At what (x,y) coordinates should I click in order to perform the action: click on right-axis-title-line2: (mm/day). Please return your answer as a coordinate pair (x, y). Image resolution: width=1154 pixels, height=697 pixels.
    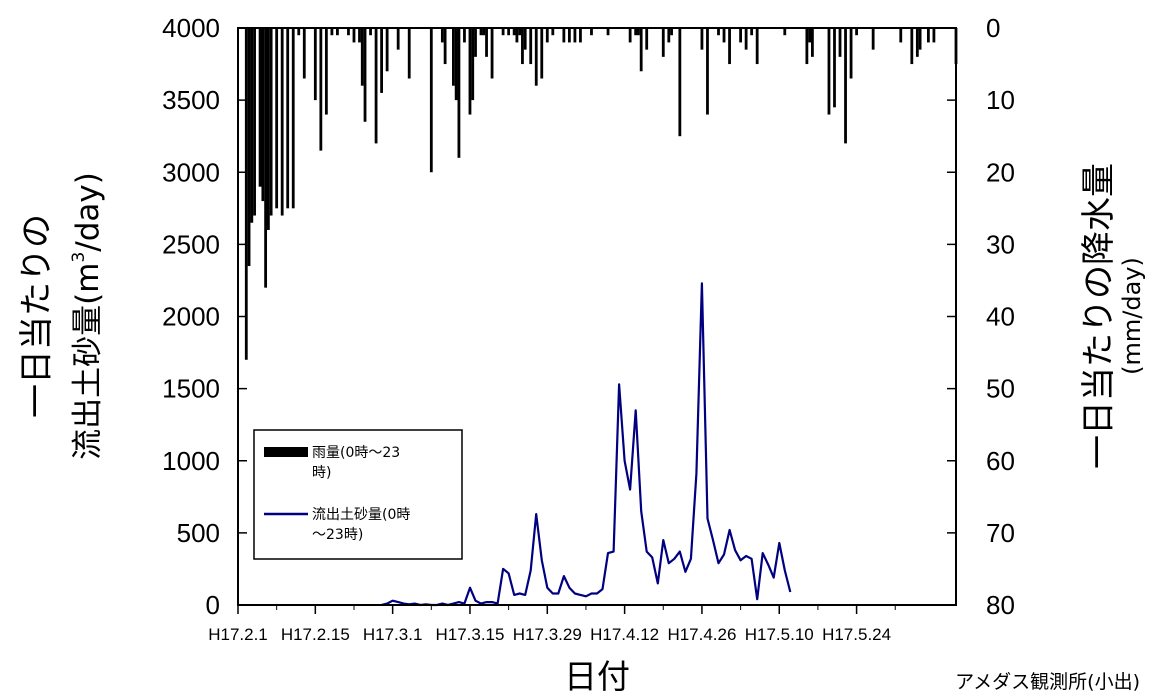
    Looking at the image, I should click on (1132, 316).